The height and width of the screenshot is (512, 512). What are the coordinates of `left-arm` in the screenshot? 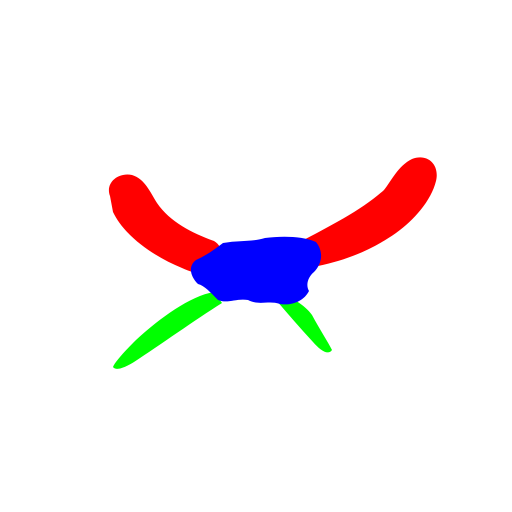 It's located at (165, 224).